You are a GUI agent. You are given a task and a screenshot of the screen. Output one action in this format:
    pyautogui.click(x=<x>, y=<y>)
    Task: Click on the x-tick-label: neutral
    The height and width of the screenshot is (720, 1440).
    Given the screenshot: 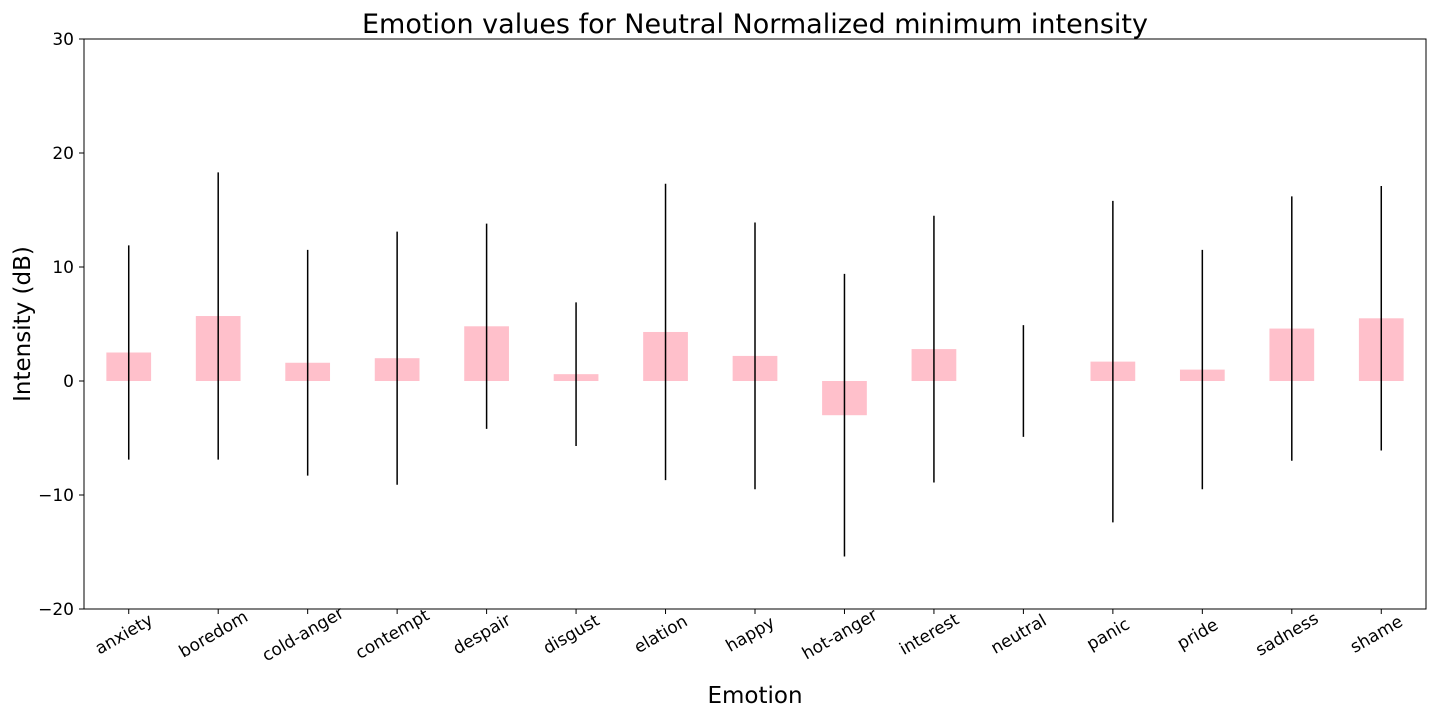 What is the action you would take?
    pyautogui.click(x=1019, y=635)
    